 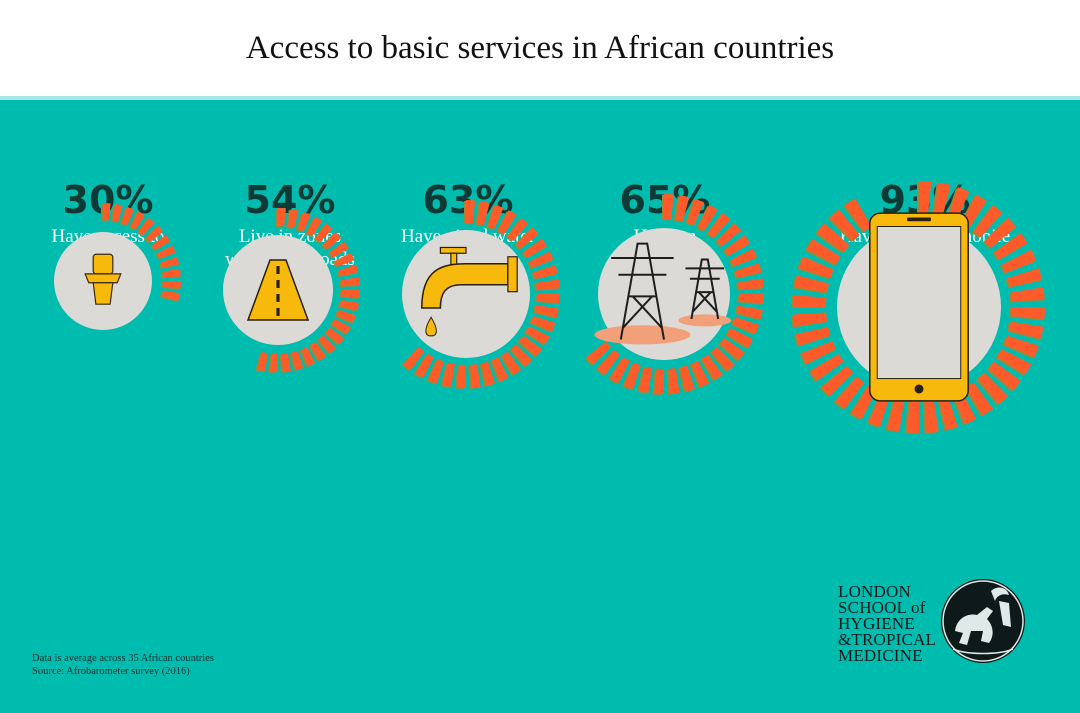 What do you see at coordinates (919, 389) in the screenshot?
I see `phone-home-button` at bounding box center [919, 389].